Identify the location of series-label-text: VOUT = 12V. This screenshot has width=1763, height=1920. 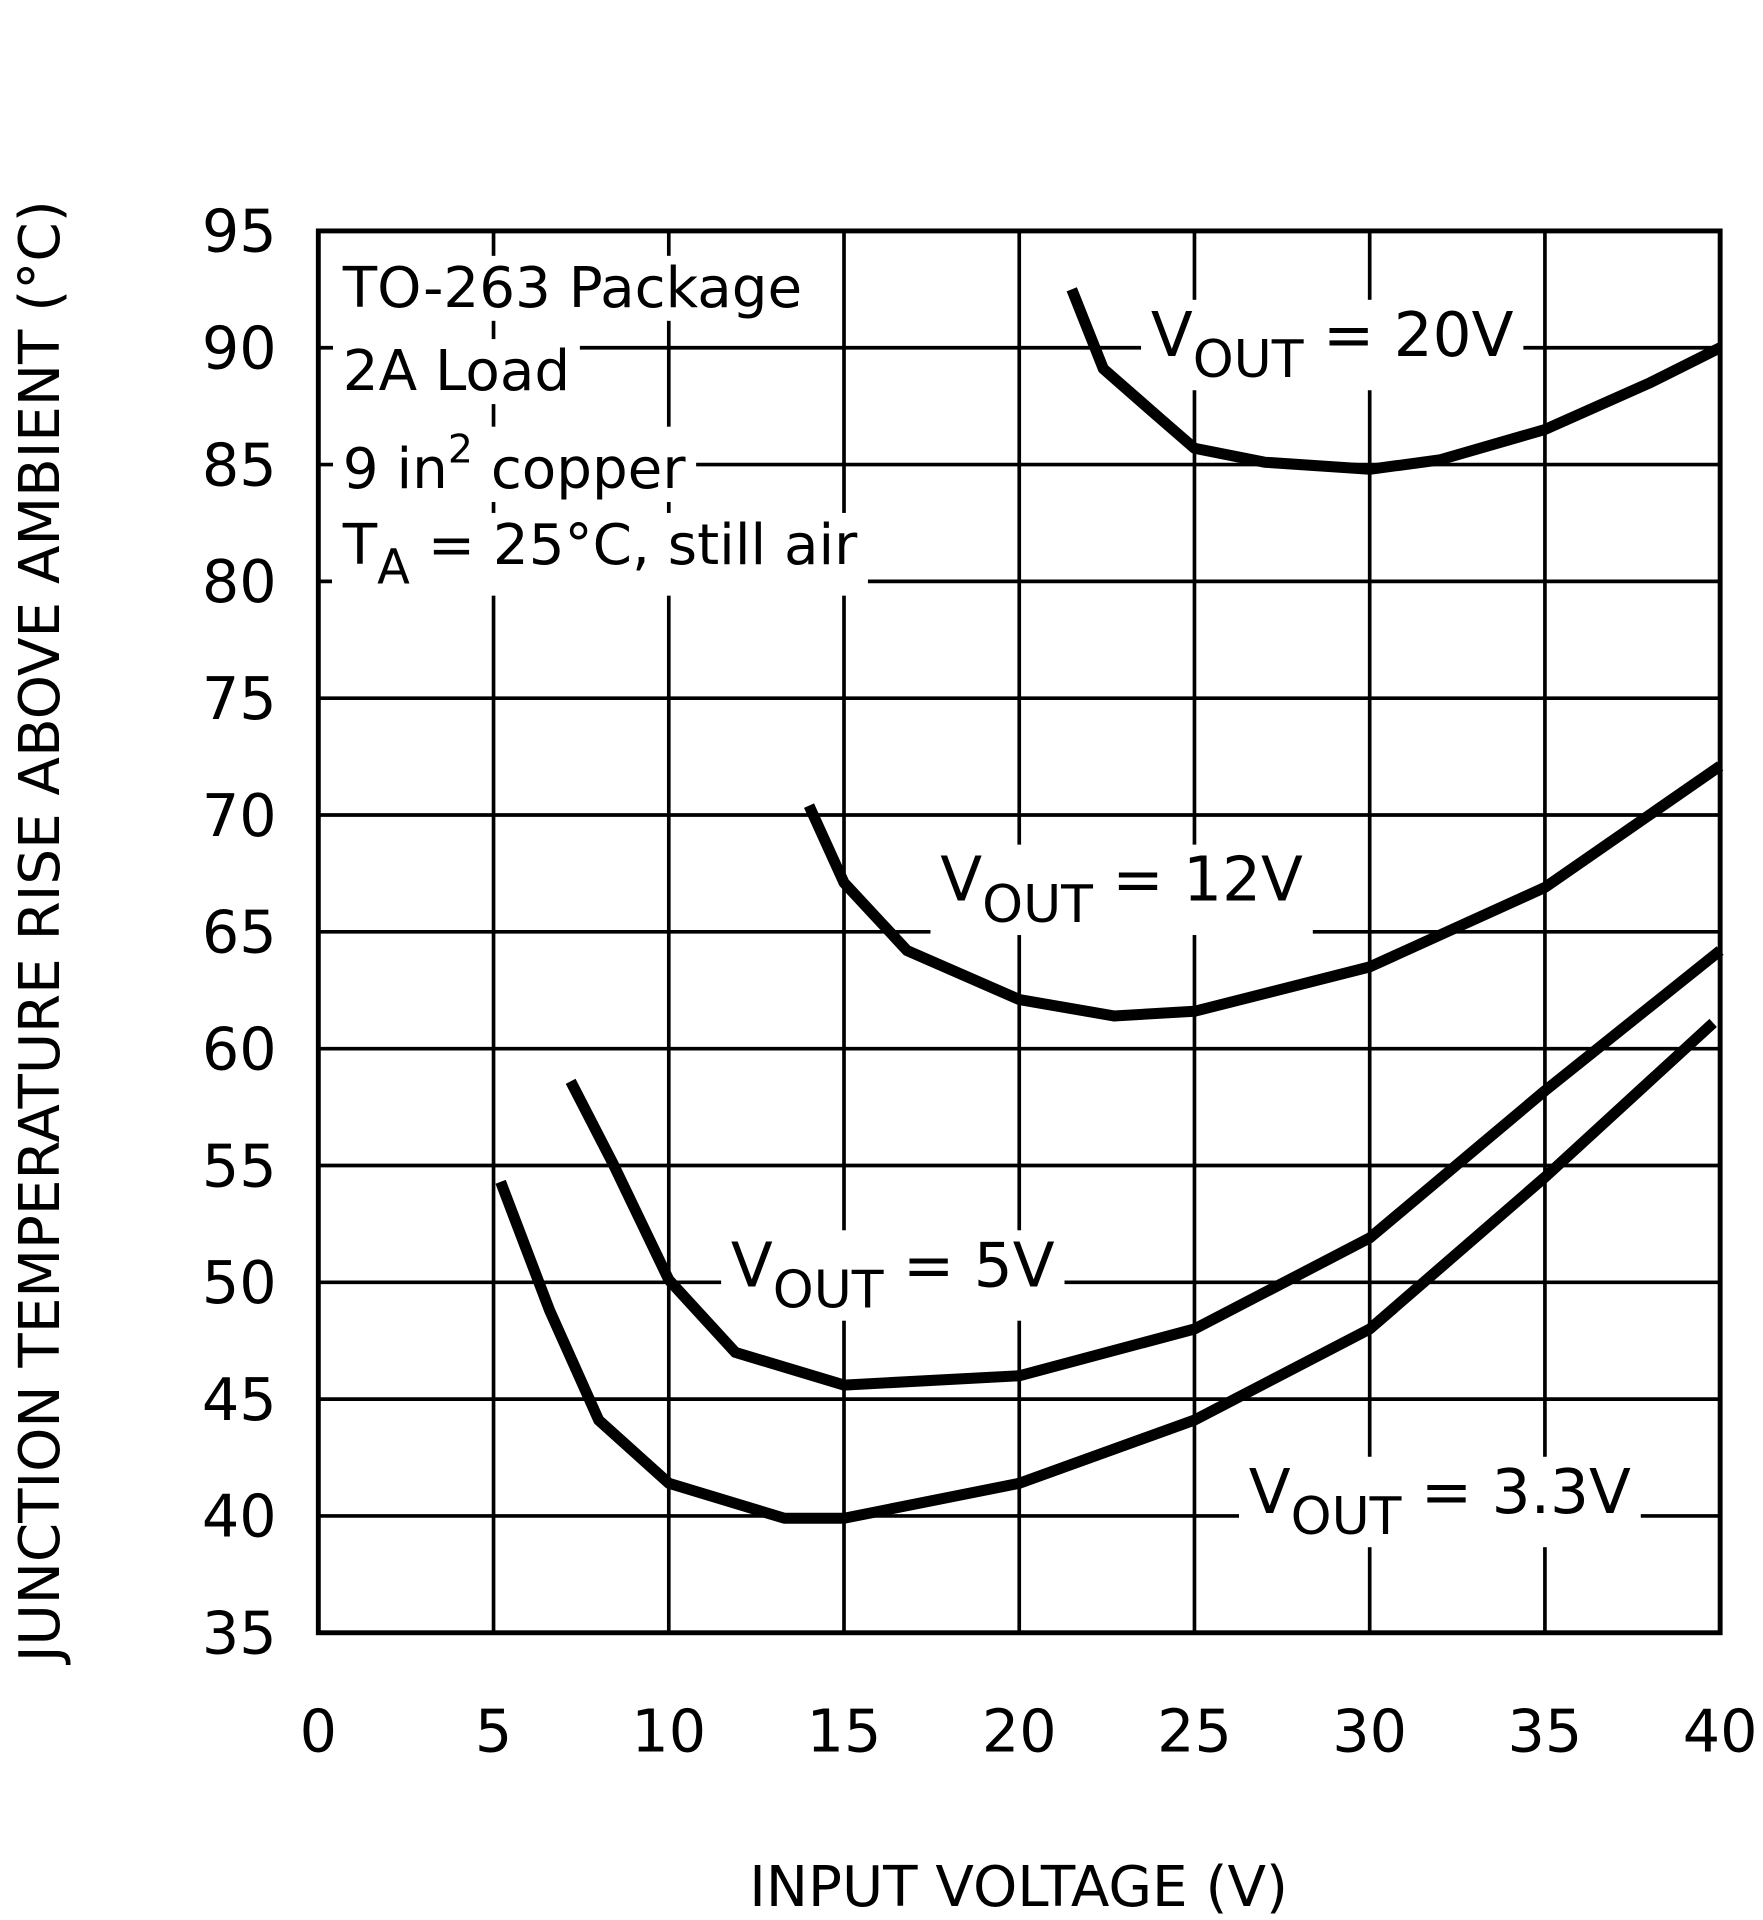
(1121, 890).